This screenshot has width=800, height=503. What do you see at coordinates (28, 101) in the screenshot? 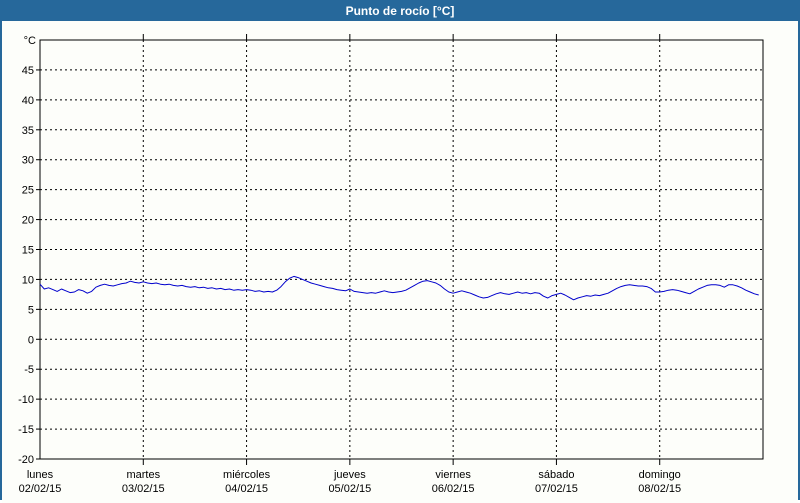
I see `y-tick-label: 40` at bounding box center [28, 101].